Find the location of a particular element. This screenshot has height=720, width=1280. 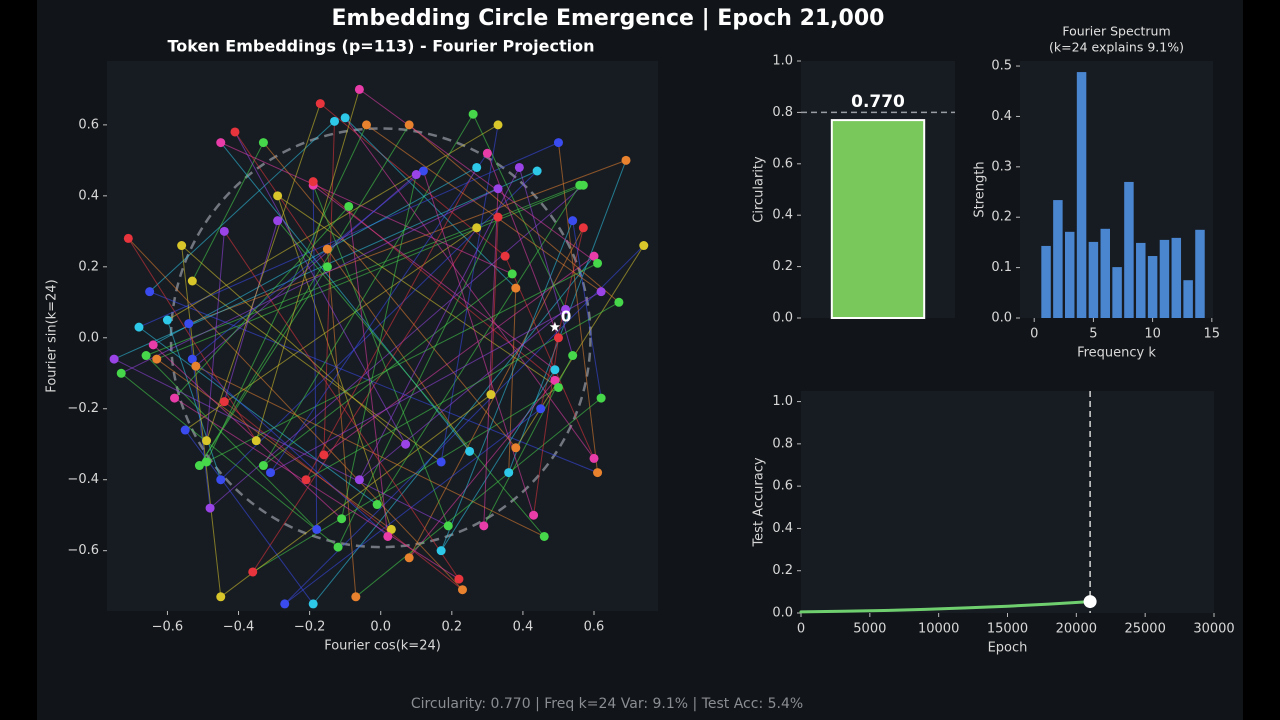

value-label: 0.770 is located at coordinates (878, 102).